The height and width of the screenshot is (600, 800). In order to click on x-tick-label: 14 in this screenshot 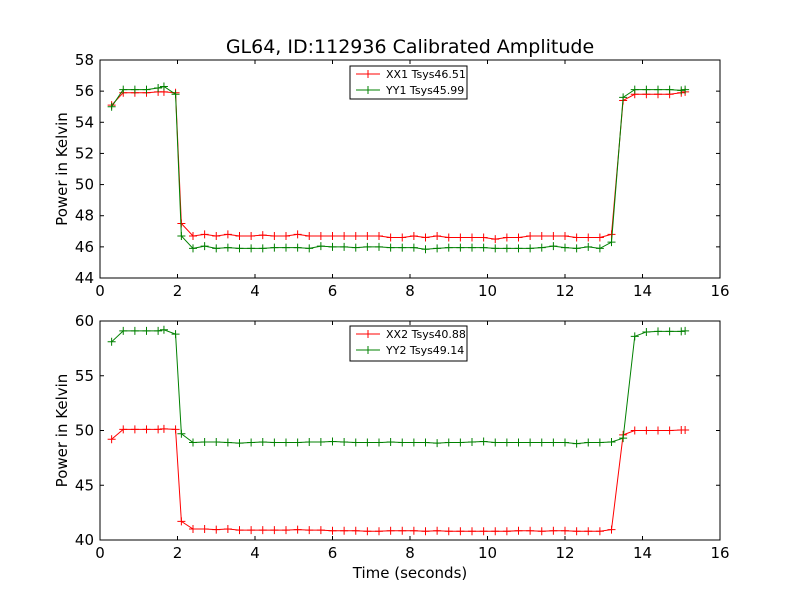, I will do `click(642, 553)`.